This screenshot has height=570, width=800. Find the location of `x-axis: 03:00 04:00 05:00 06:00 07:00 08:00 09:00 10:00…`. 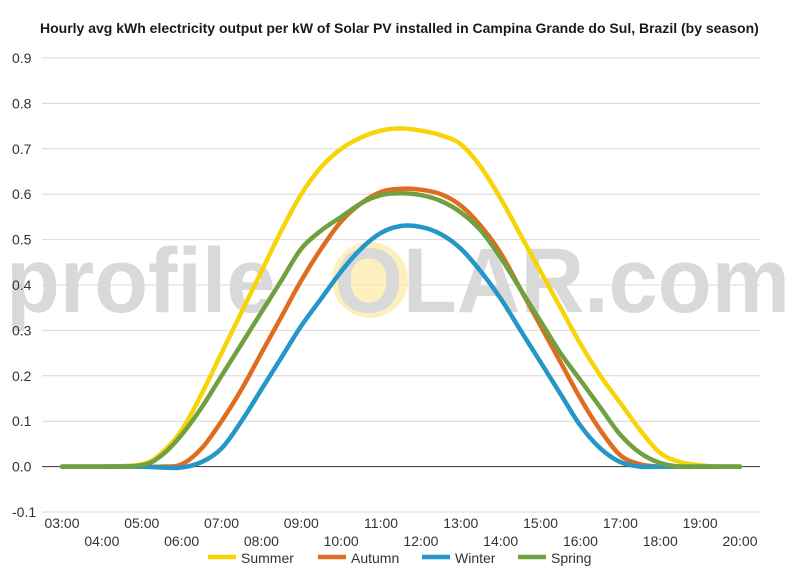

x-axis: 03:00 04:00 05:00 06:00 07:00 08:00 09:00 10:00… is located at coordinates (400, 532).